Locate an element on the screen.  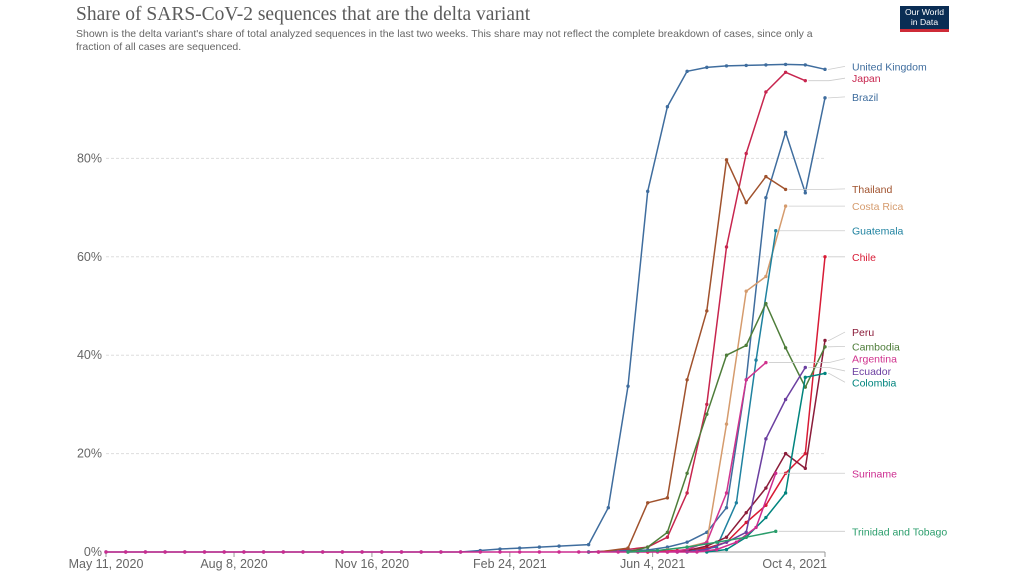
y-tick-label: 0% is located at coordinates (93, 552).